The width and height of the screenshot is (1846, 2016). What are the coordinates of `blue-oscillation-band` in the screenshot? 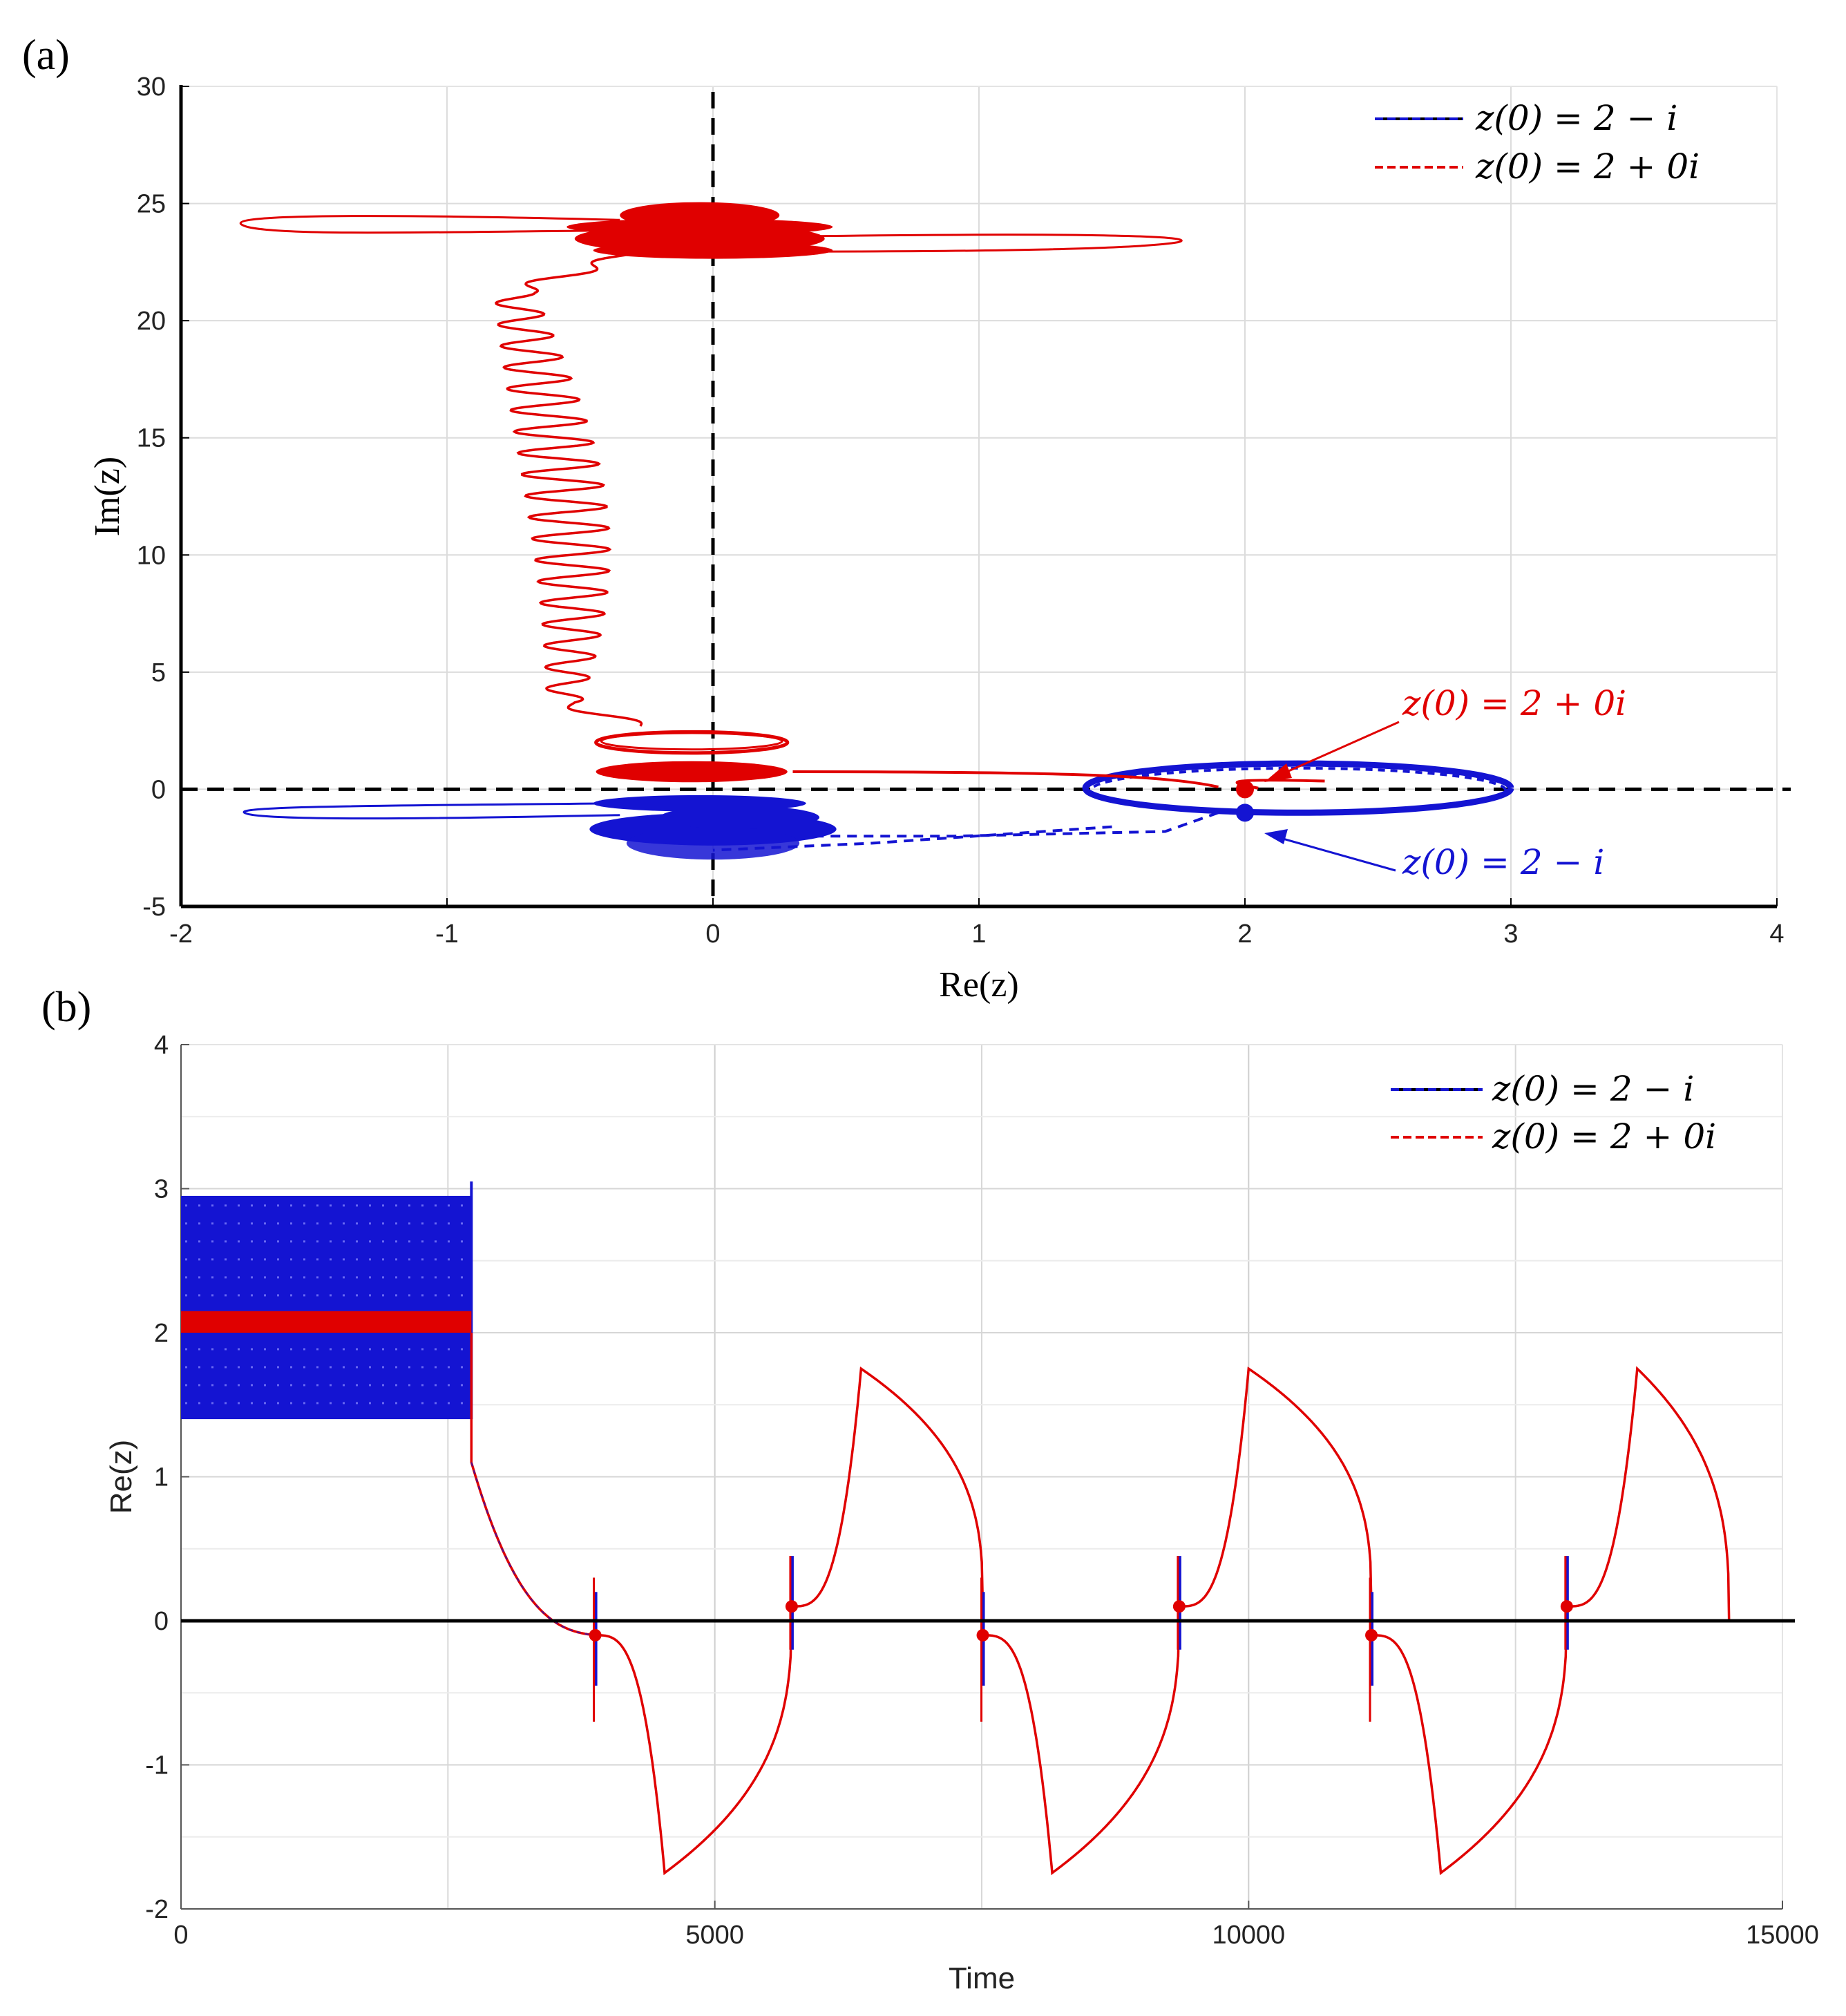 It's located at (326, 1307).